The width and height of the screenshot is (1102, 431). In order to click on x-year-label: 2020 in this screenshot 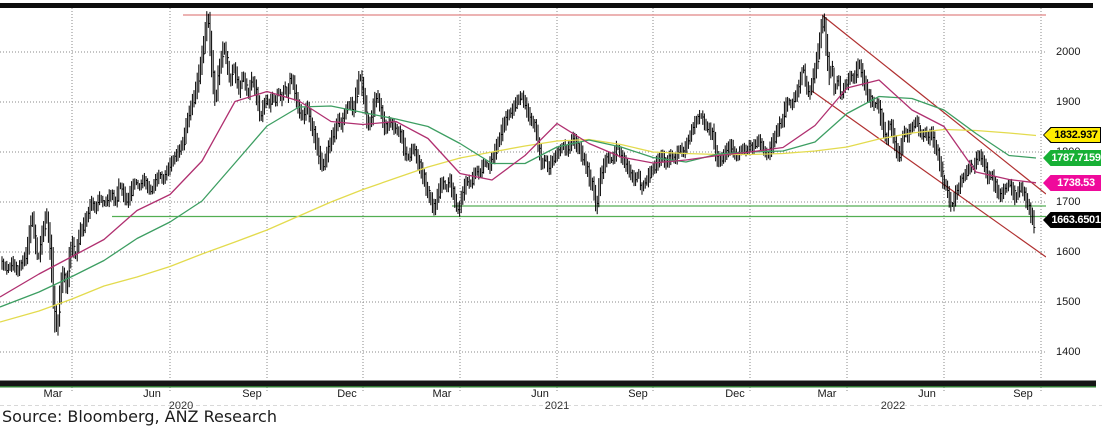, I will do `click(181, 406)`.